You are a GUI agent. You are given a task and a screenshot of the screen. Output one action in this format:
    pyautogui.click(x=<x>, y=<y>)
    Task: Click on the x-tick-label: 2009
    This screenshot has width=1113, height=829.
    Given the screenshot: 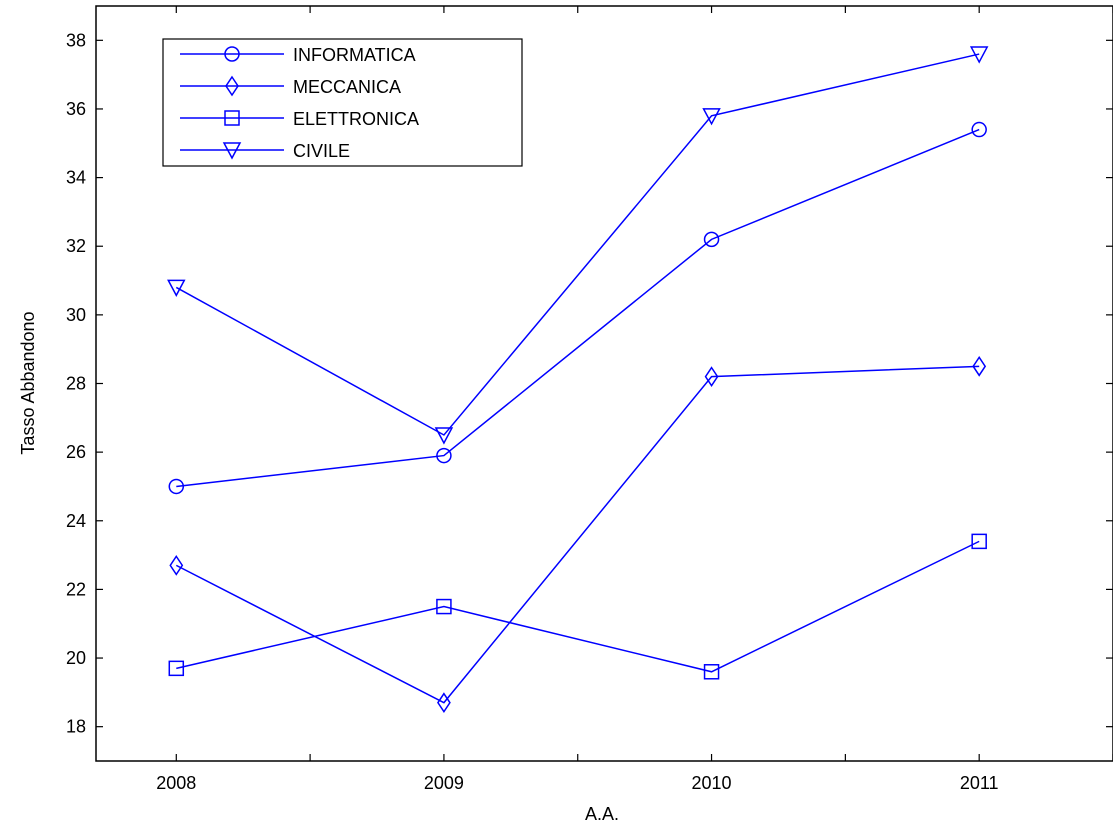 What is the action you would take?
    pyautogui.click(x=444, y=783)
    